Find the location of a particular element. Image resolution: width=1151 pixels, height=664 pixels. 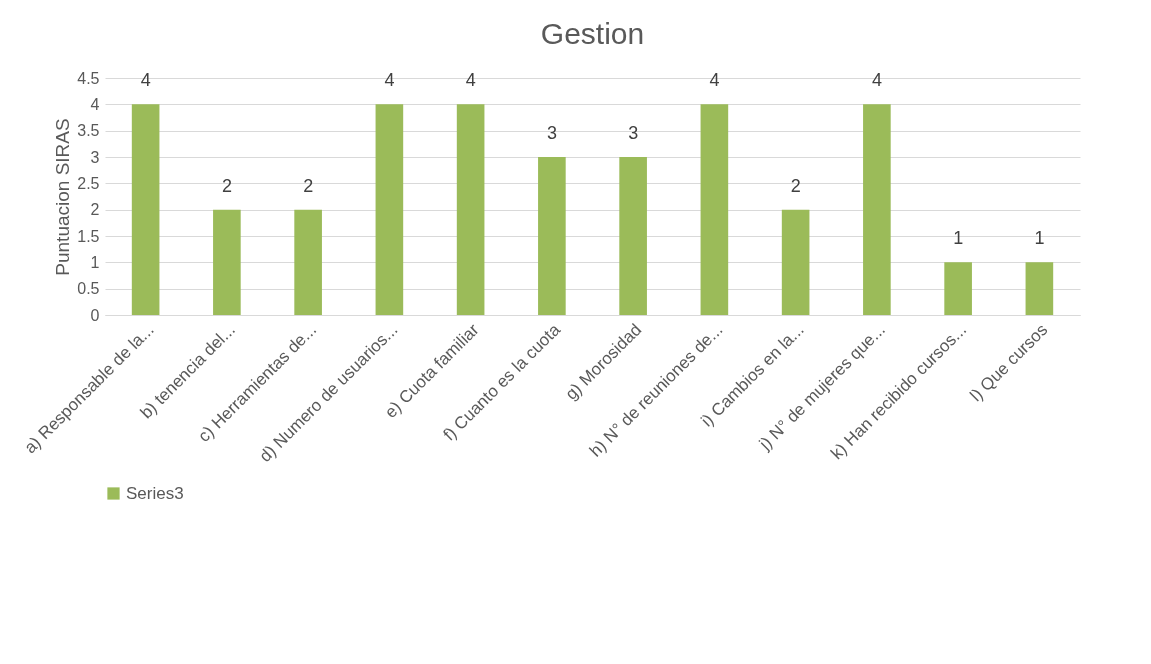

y-axis-title: Puntuacion SIRAS is located at coordinates (63, 197).